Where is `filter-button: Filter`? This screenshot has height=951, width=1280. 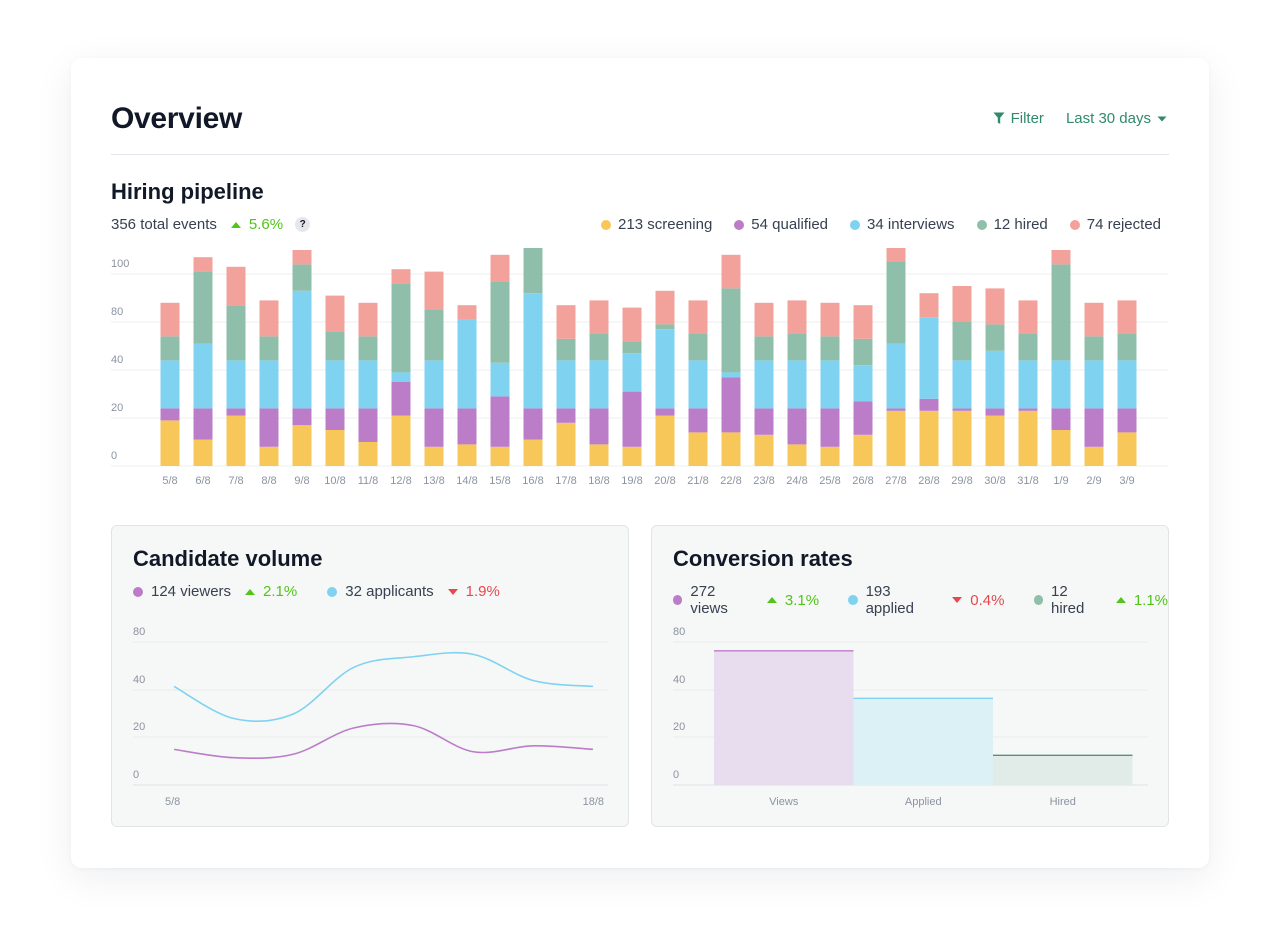 filter-button: Filter is located at coordinates (1018, 118).